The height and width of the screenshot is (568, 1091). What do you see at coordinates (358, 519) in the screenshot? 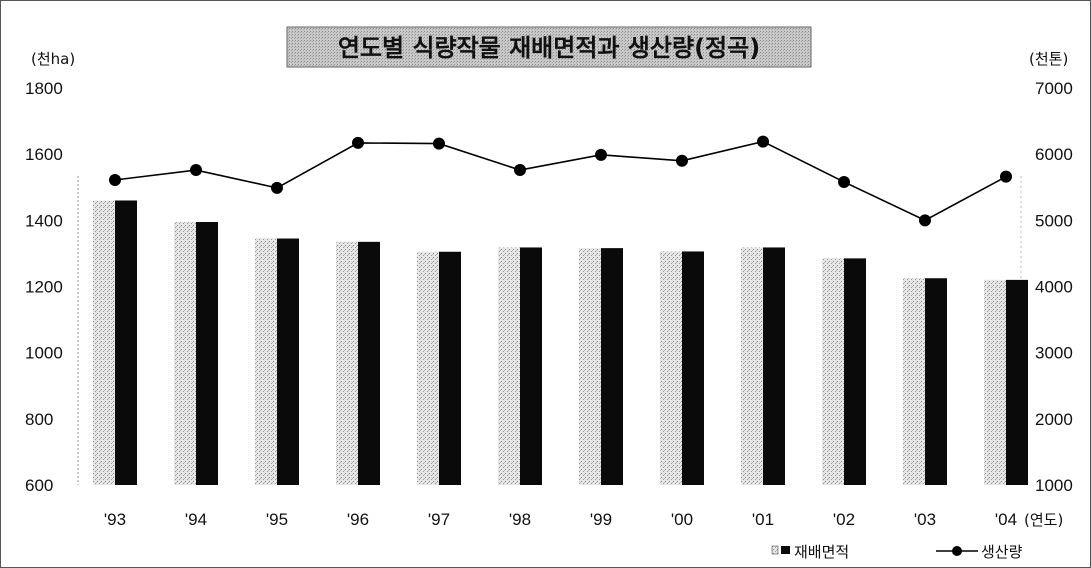
I see `x-axis-tick-label: '96` at bounding box center [358, 519].